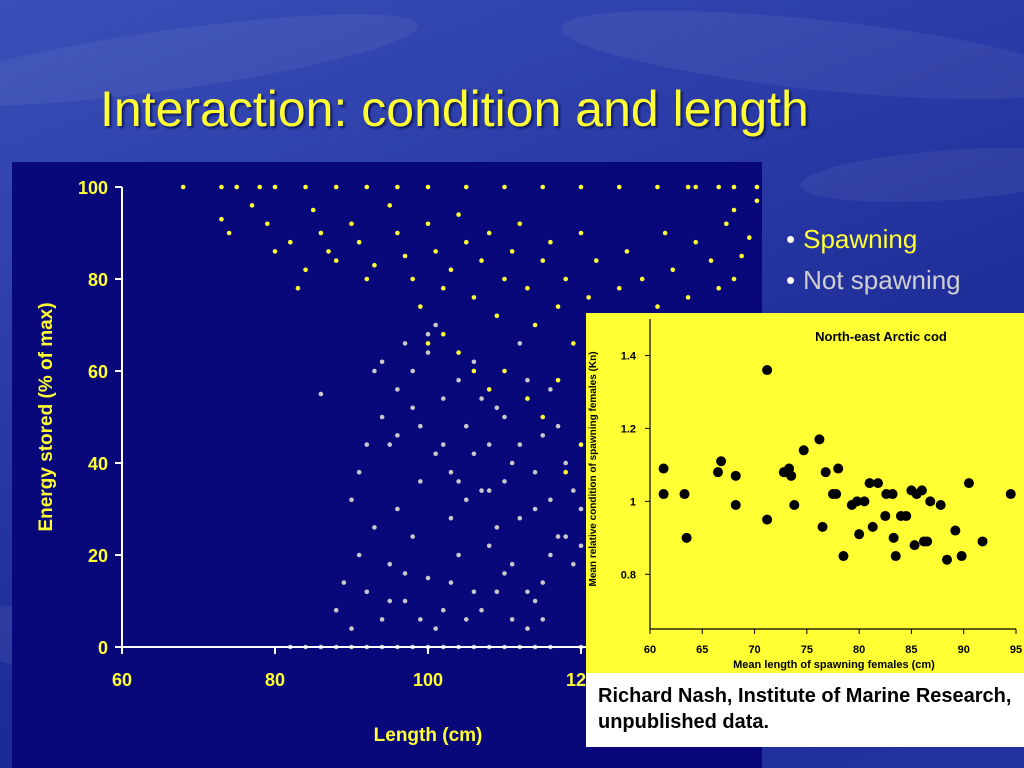 The width and height of the screenshot is (1024, 768). I want to click on inset-x-tick-label: 95, so click(1016, 650).